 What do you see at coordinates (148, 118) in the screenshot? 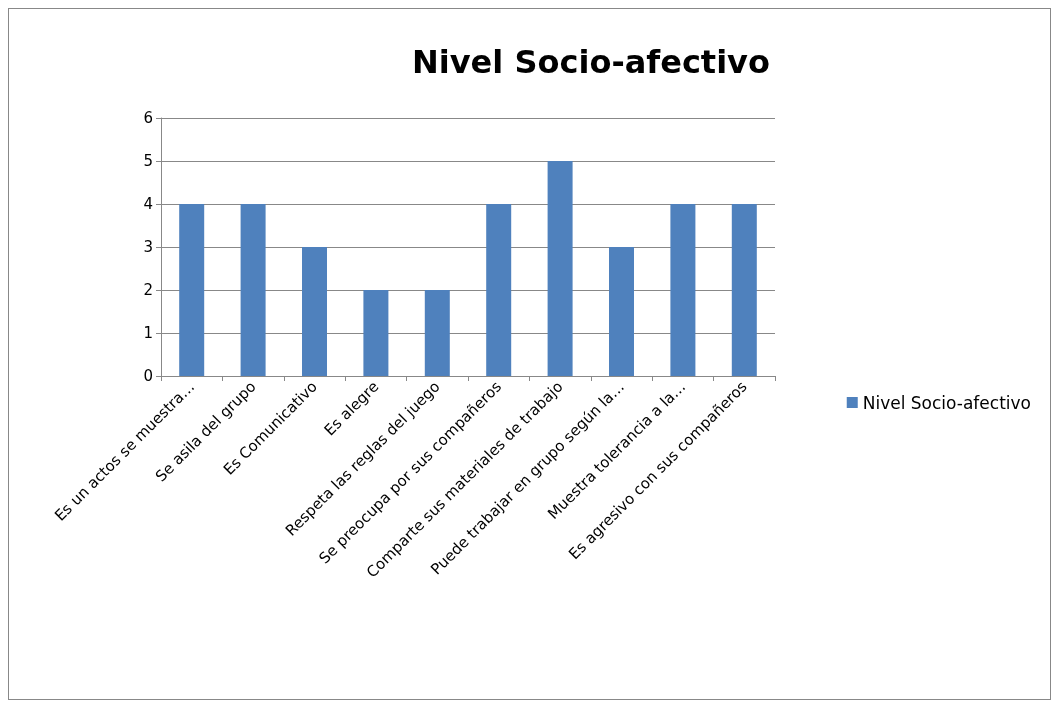
I see `y-tick-label: 6` at bounding box center [148, 118].